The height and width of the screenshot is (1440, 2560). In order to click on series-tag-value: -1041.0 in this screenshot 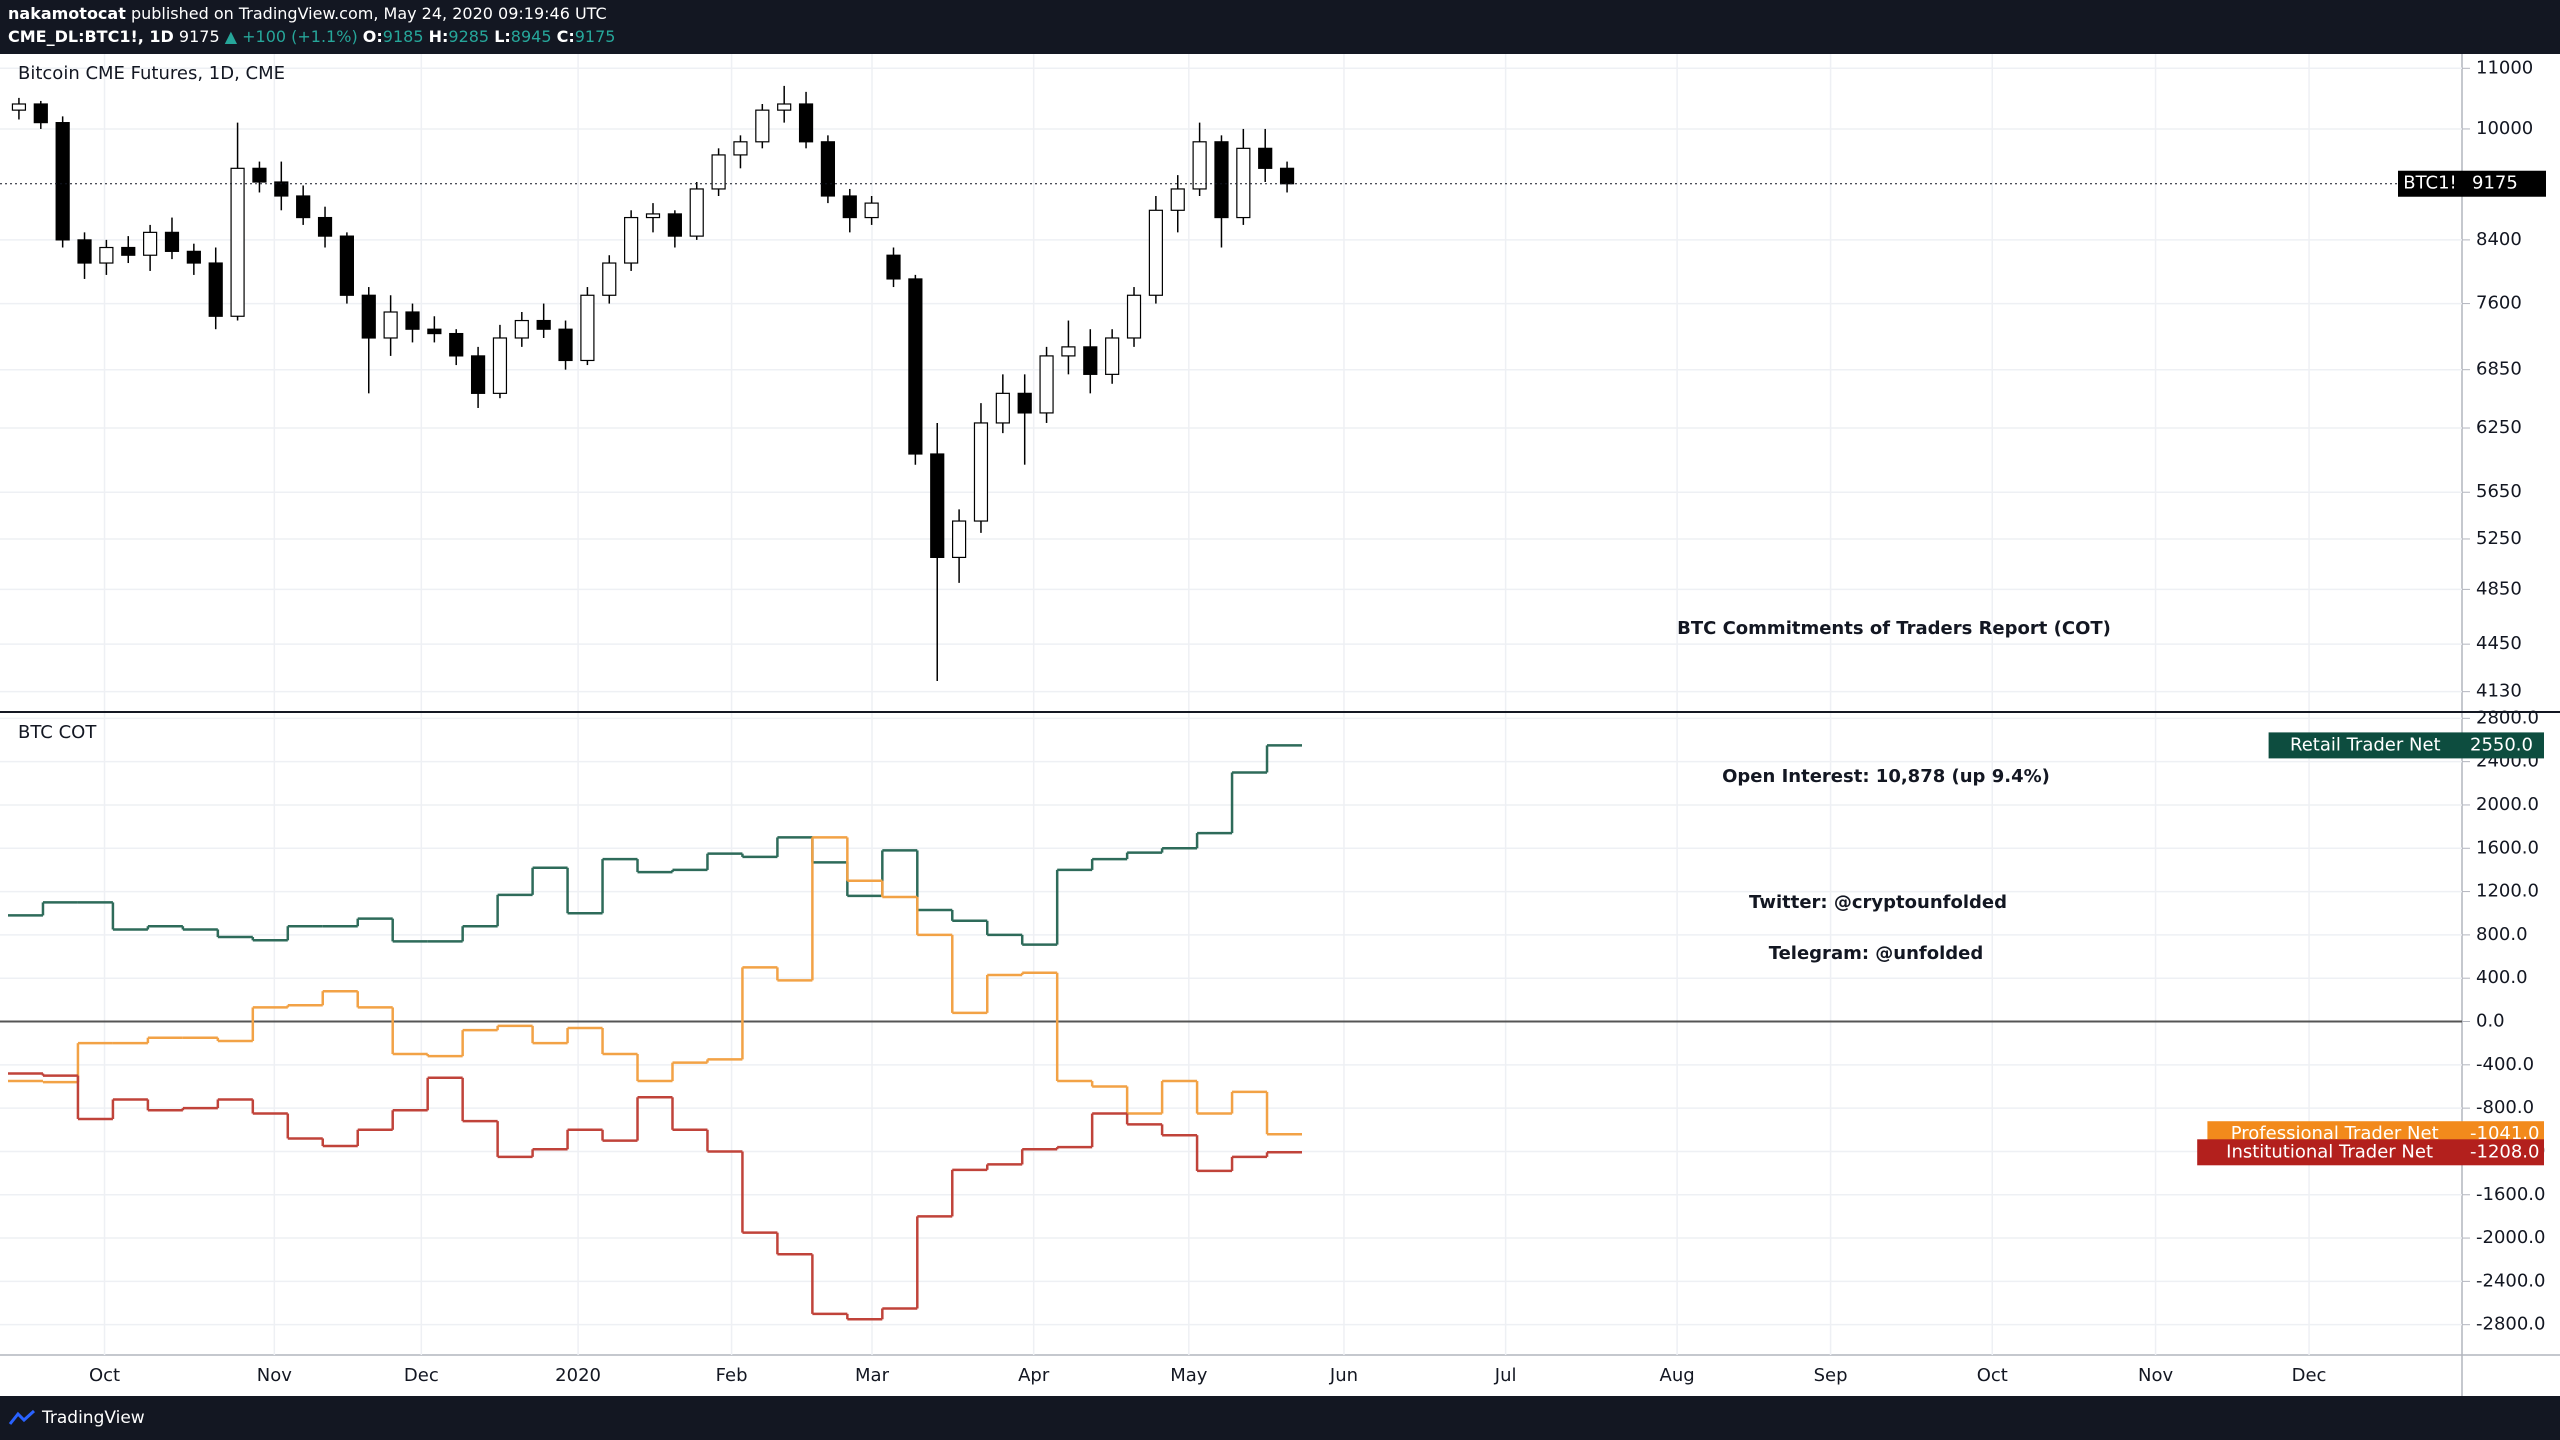, I will do `click(2504, 1133)`.